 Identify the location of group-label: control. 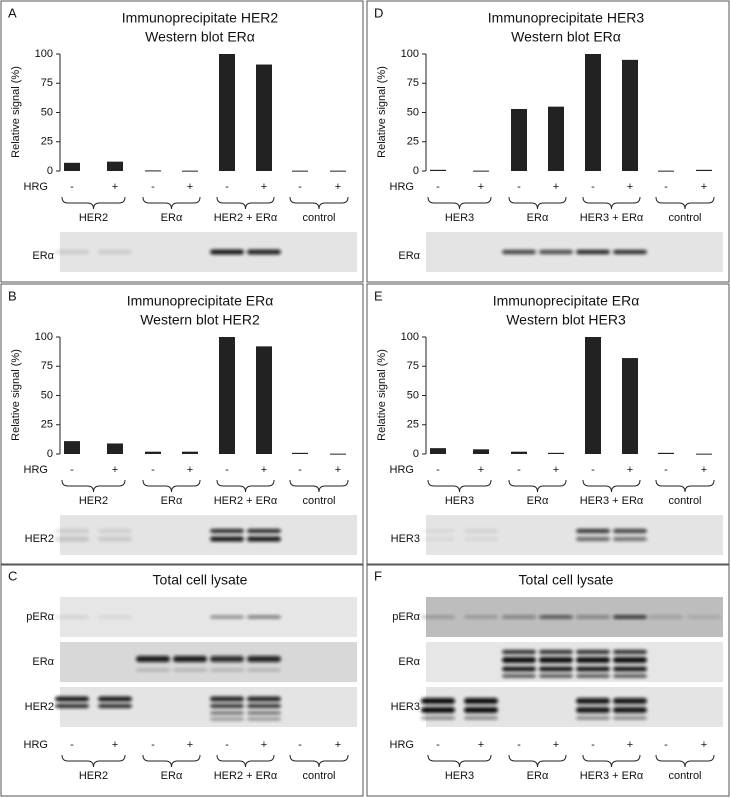
(318, 776).